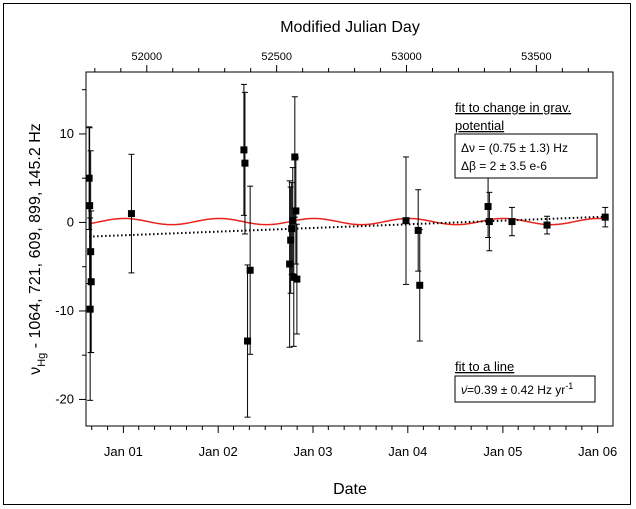 Image resolution: width=636 pixels, height=509 pixels. I want to click on y-axis-title-sub: Hg, so click(42, 360).